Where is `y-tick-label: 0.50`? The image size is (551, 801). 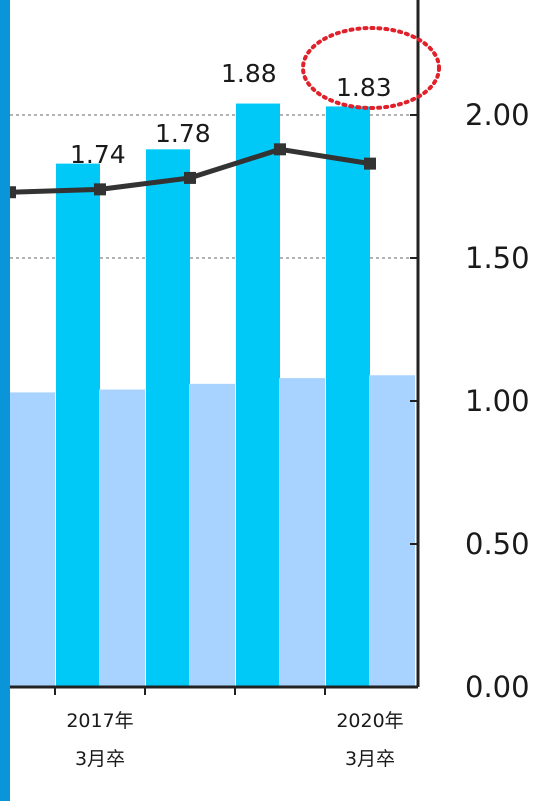 y-tick-label: 0.50 is located at coordinates (497, 544).